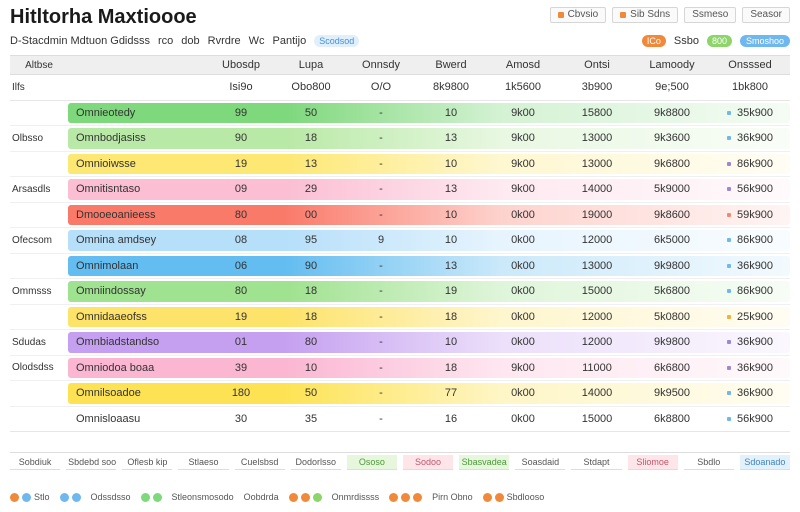  Describe the element at coordinates (241, 87) in the screenshot. I see `summary-cell: Isi9o` at that location.